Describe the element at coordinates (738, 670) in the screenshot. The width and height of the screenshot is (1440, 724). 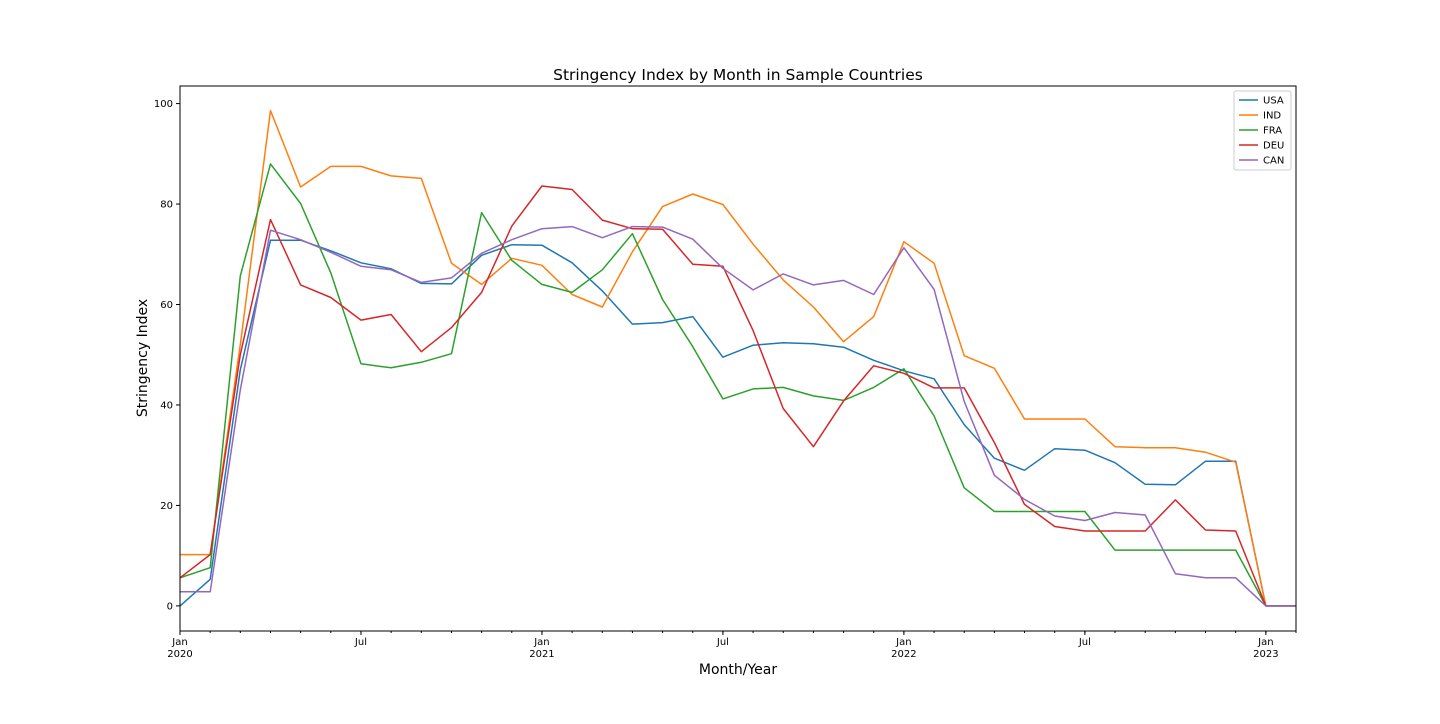
I see `x-axis-title: Month/Year` at that location.